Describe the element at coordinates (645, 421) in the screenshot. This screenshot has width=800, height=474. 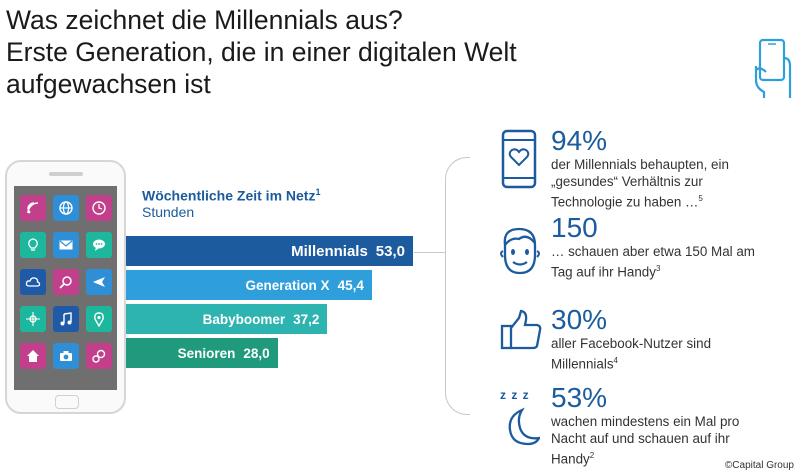
I see `stat-line: wachen mindestens ein Mal pro` at that location.